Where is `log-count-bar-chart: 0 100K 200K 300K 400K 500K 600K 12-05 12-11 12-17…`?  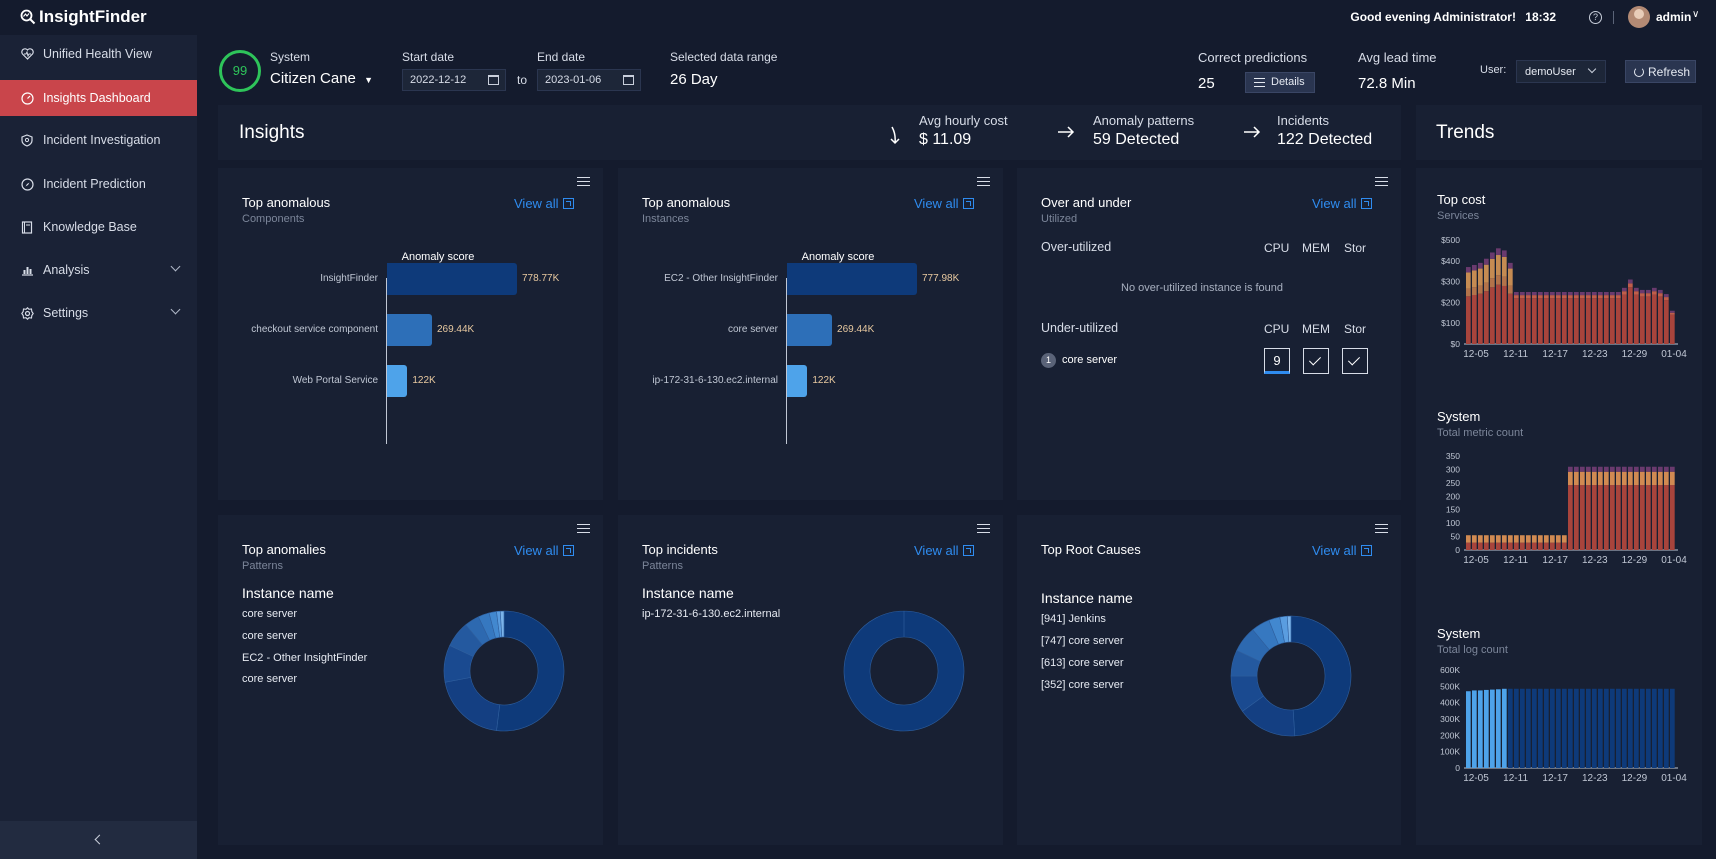
log-count-bar-chart: 0 100K 200K 300K 400K 500K 600K 12-05 12-11 12-17… is located at coordinates (1559, 737).